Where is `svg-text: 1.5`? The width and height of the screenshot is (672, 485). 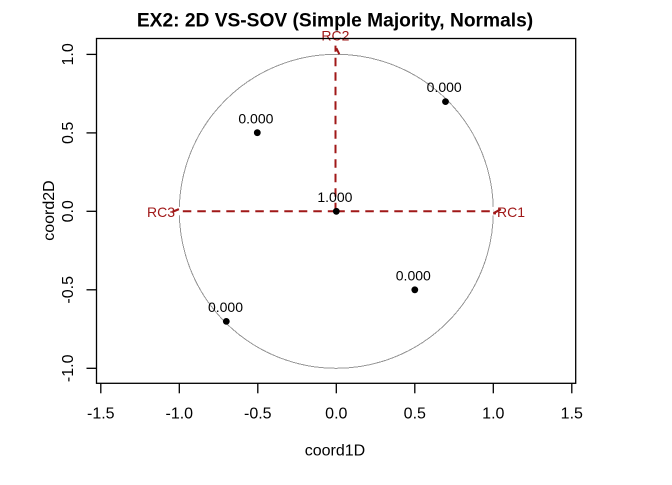
svg-text: 1.5 is located at coordinates (572, 413).